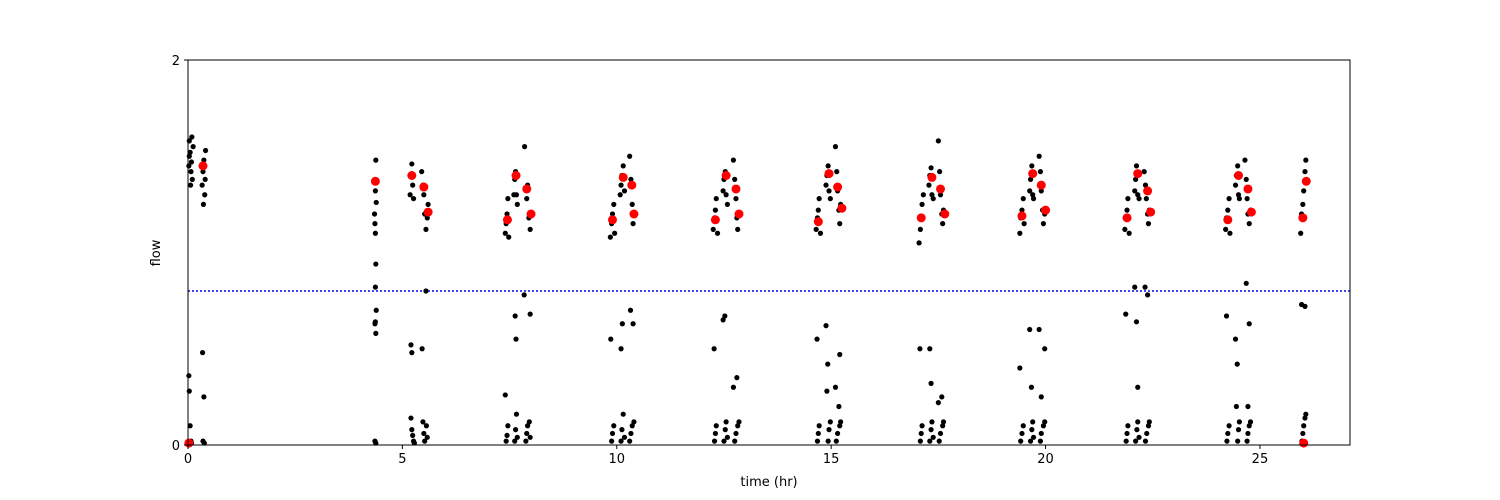 The width and height of the screenshot is (1500, 500). I want to click on x-tick-label: 0, so click(188, 459).